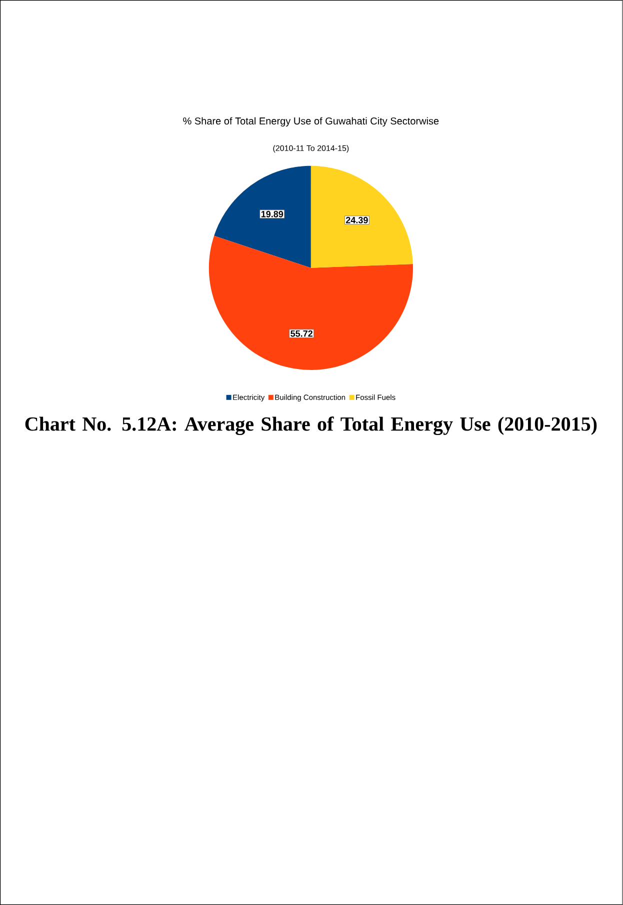  Describe the element at coordinates (301, 333) in the screenshot. I see `data-label: 55.72` at that location.